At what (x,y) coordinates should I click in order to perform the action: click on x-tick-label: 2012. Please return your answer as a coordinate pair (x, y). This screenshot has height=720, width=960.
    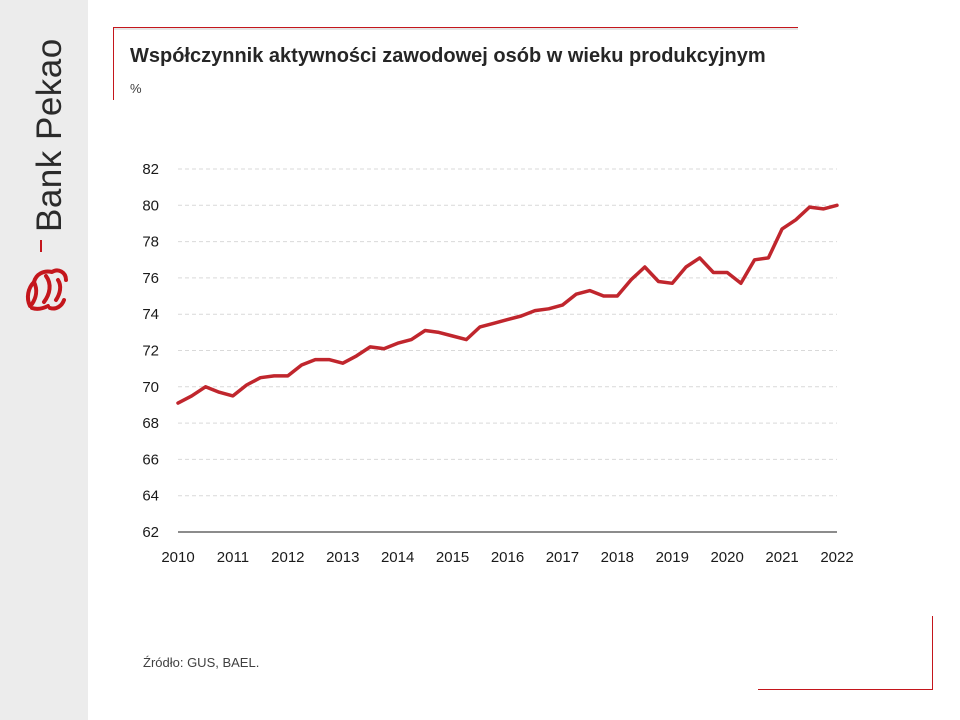
    Looking at the image, I should click on (287, 557).